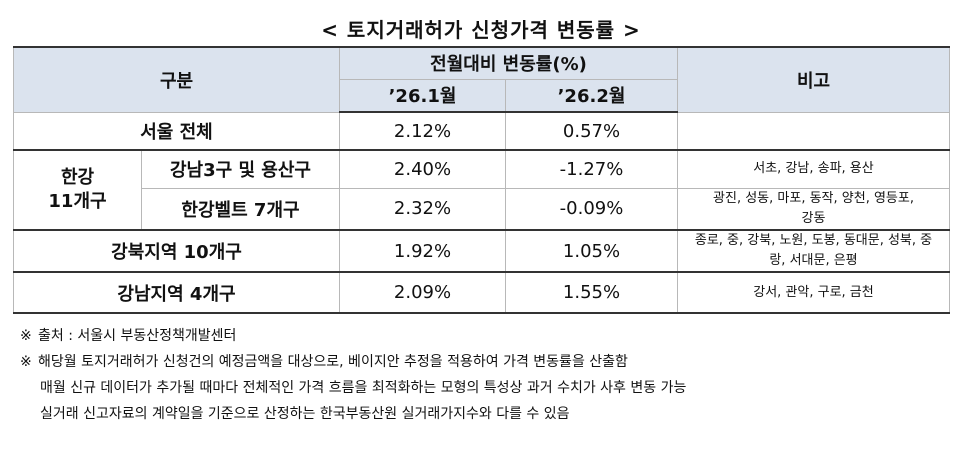 Image resolution: width=962 pixels, height=454 pixels. I want to click on page-title: < 토지거래허가 신청가격 변동률 >, so click(481, 30).